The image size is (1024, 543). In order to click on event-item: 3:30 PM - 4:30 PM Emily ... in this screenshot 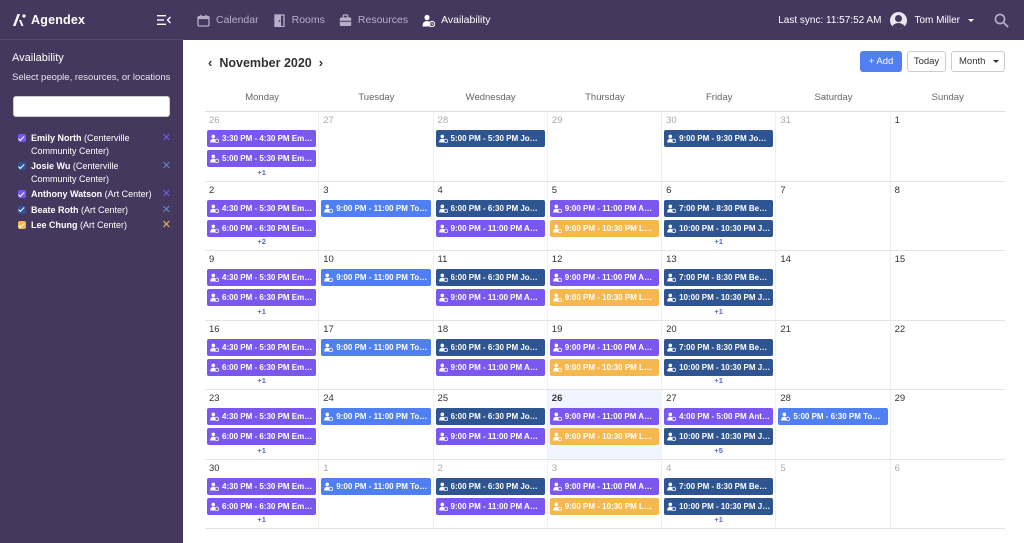, I will do `click(262, 138)`.